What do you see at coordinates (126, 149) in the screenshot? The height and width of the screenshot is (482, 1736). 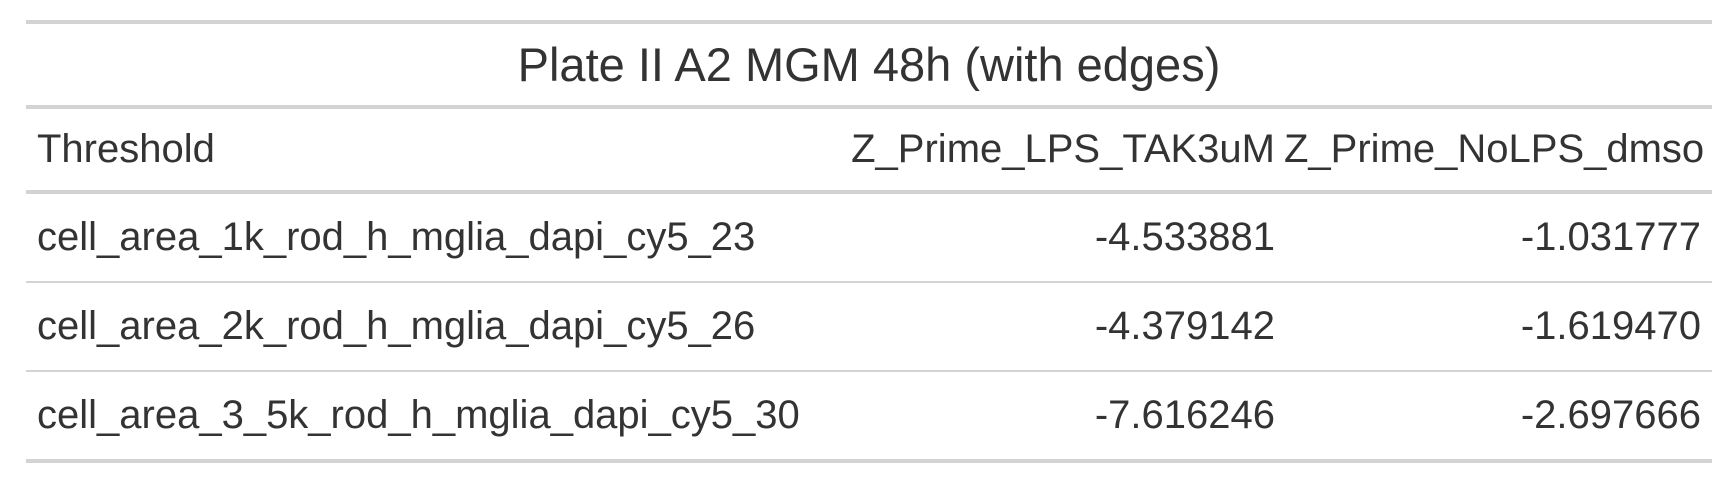 I see `column-header-threshold: Threshold` at bounding box center [126, 149].